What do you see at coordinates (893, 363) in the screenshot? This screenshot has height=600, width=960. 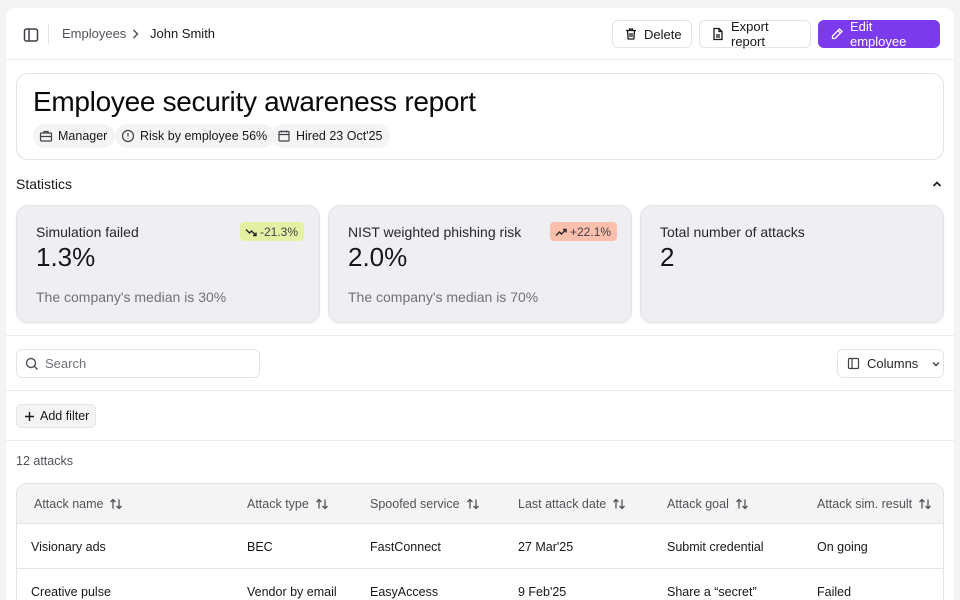 I see `columns-label: Columns` at bounding box center [893, 363].